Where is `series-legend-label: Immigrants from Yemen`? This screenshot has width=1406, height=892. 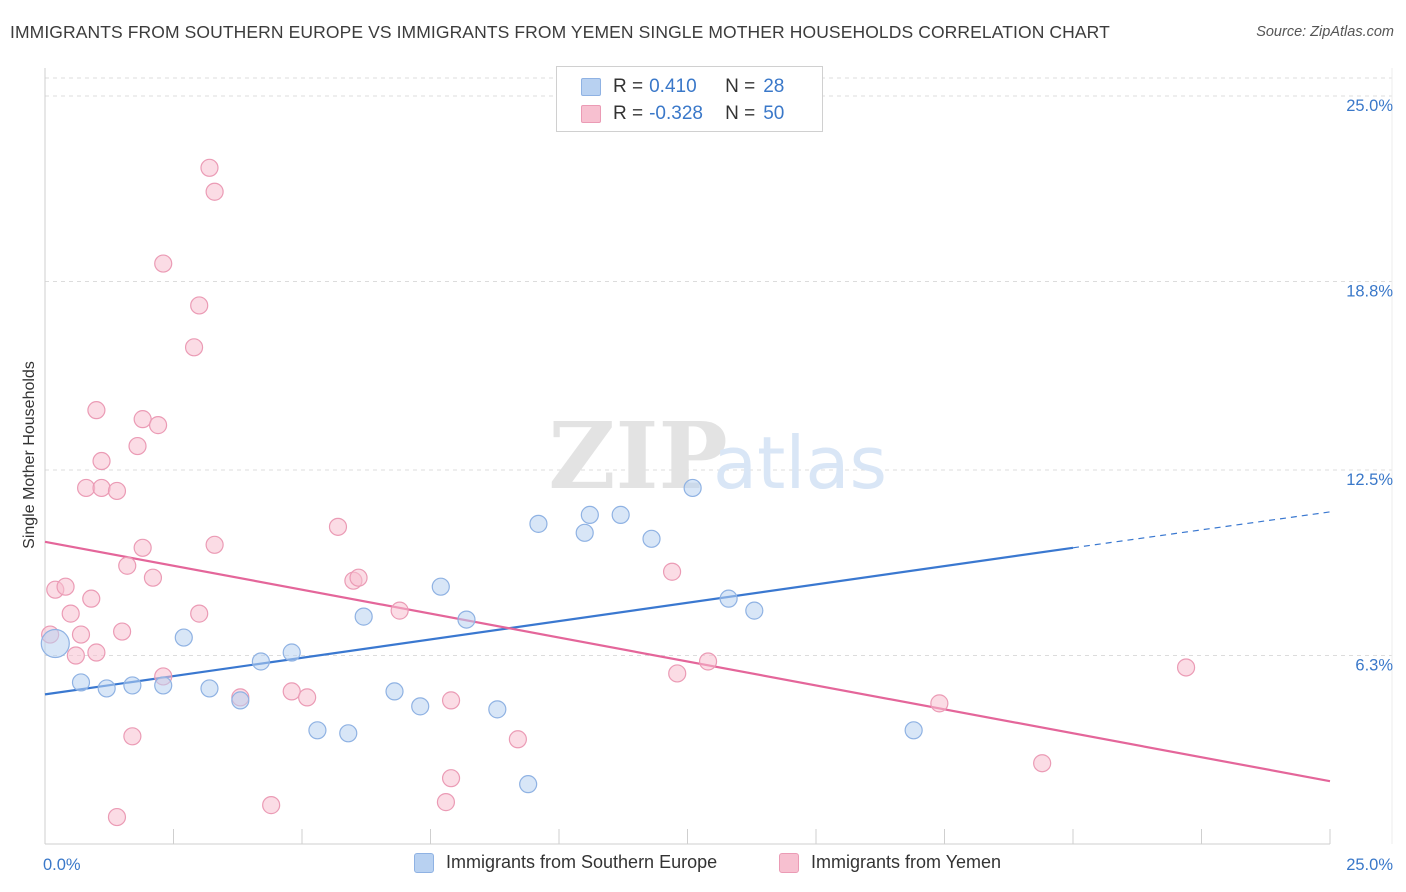 series-legend-label: Immigrants from Yemen is located at coordinates (906, 862).